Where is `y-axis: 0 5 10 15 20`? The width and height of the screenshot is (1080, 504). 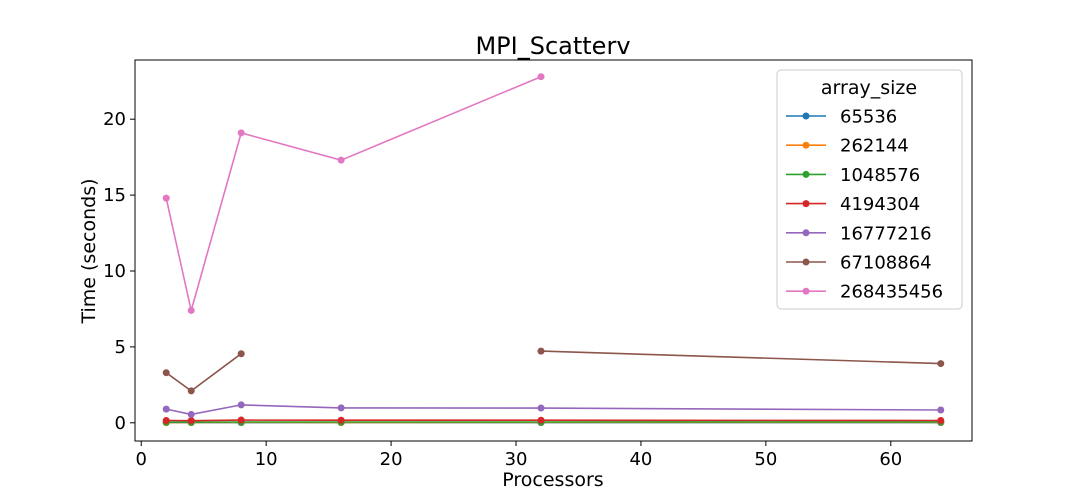
y-axis: 0 5 10 15 20 is located at coordinates (119, 271).